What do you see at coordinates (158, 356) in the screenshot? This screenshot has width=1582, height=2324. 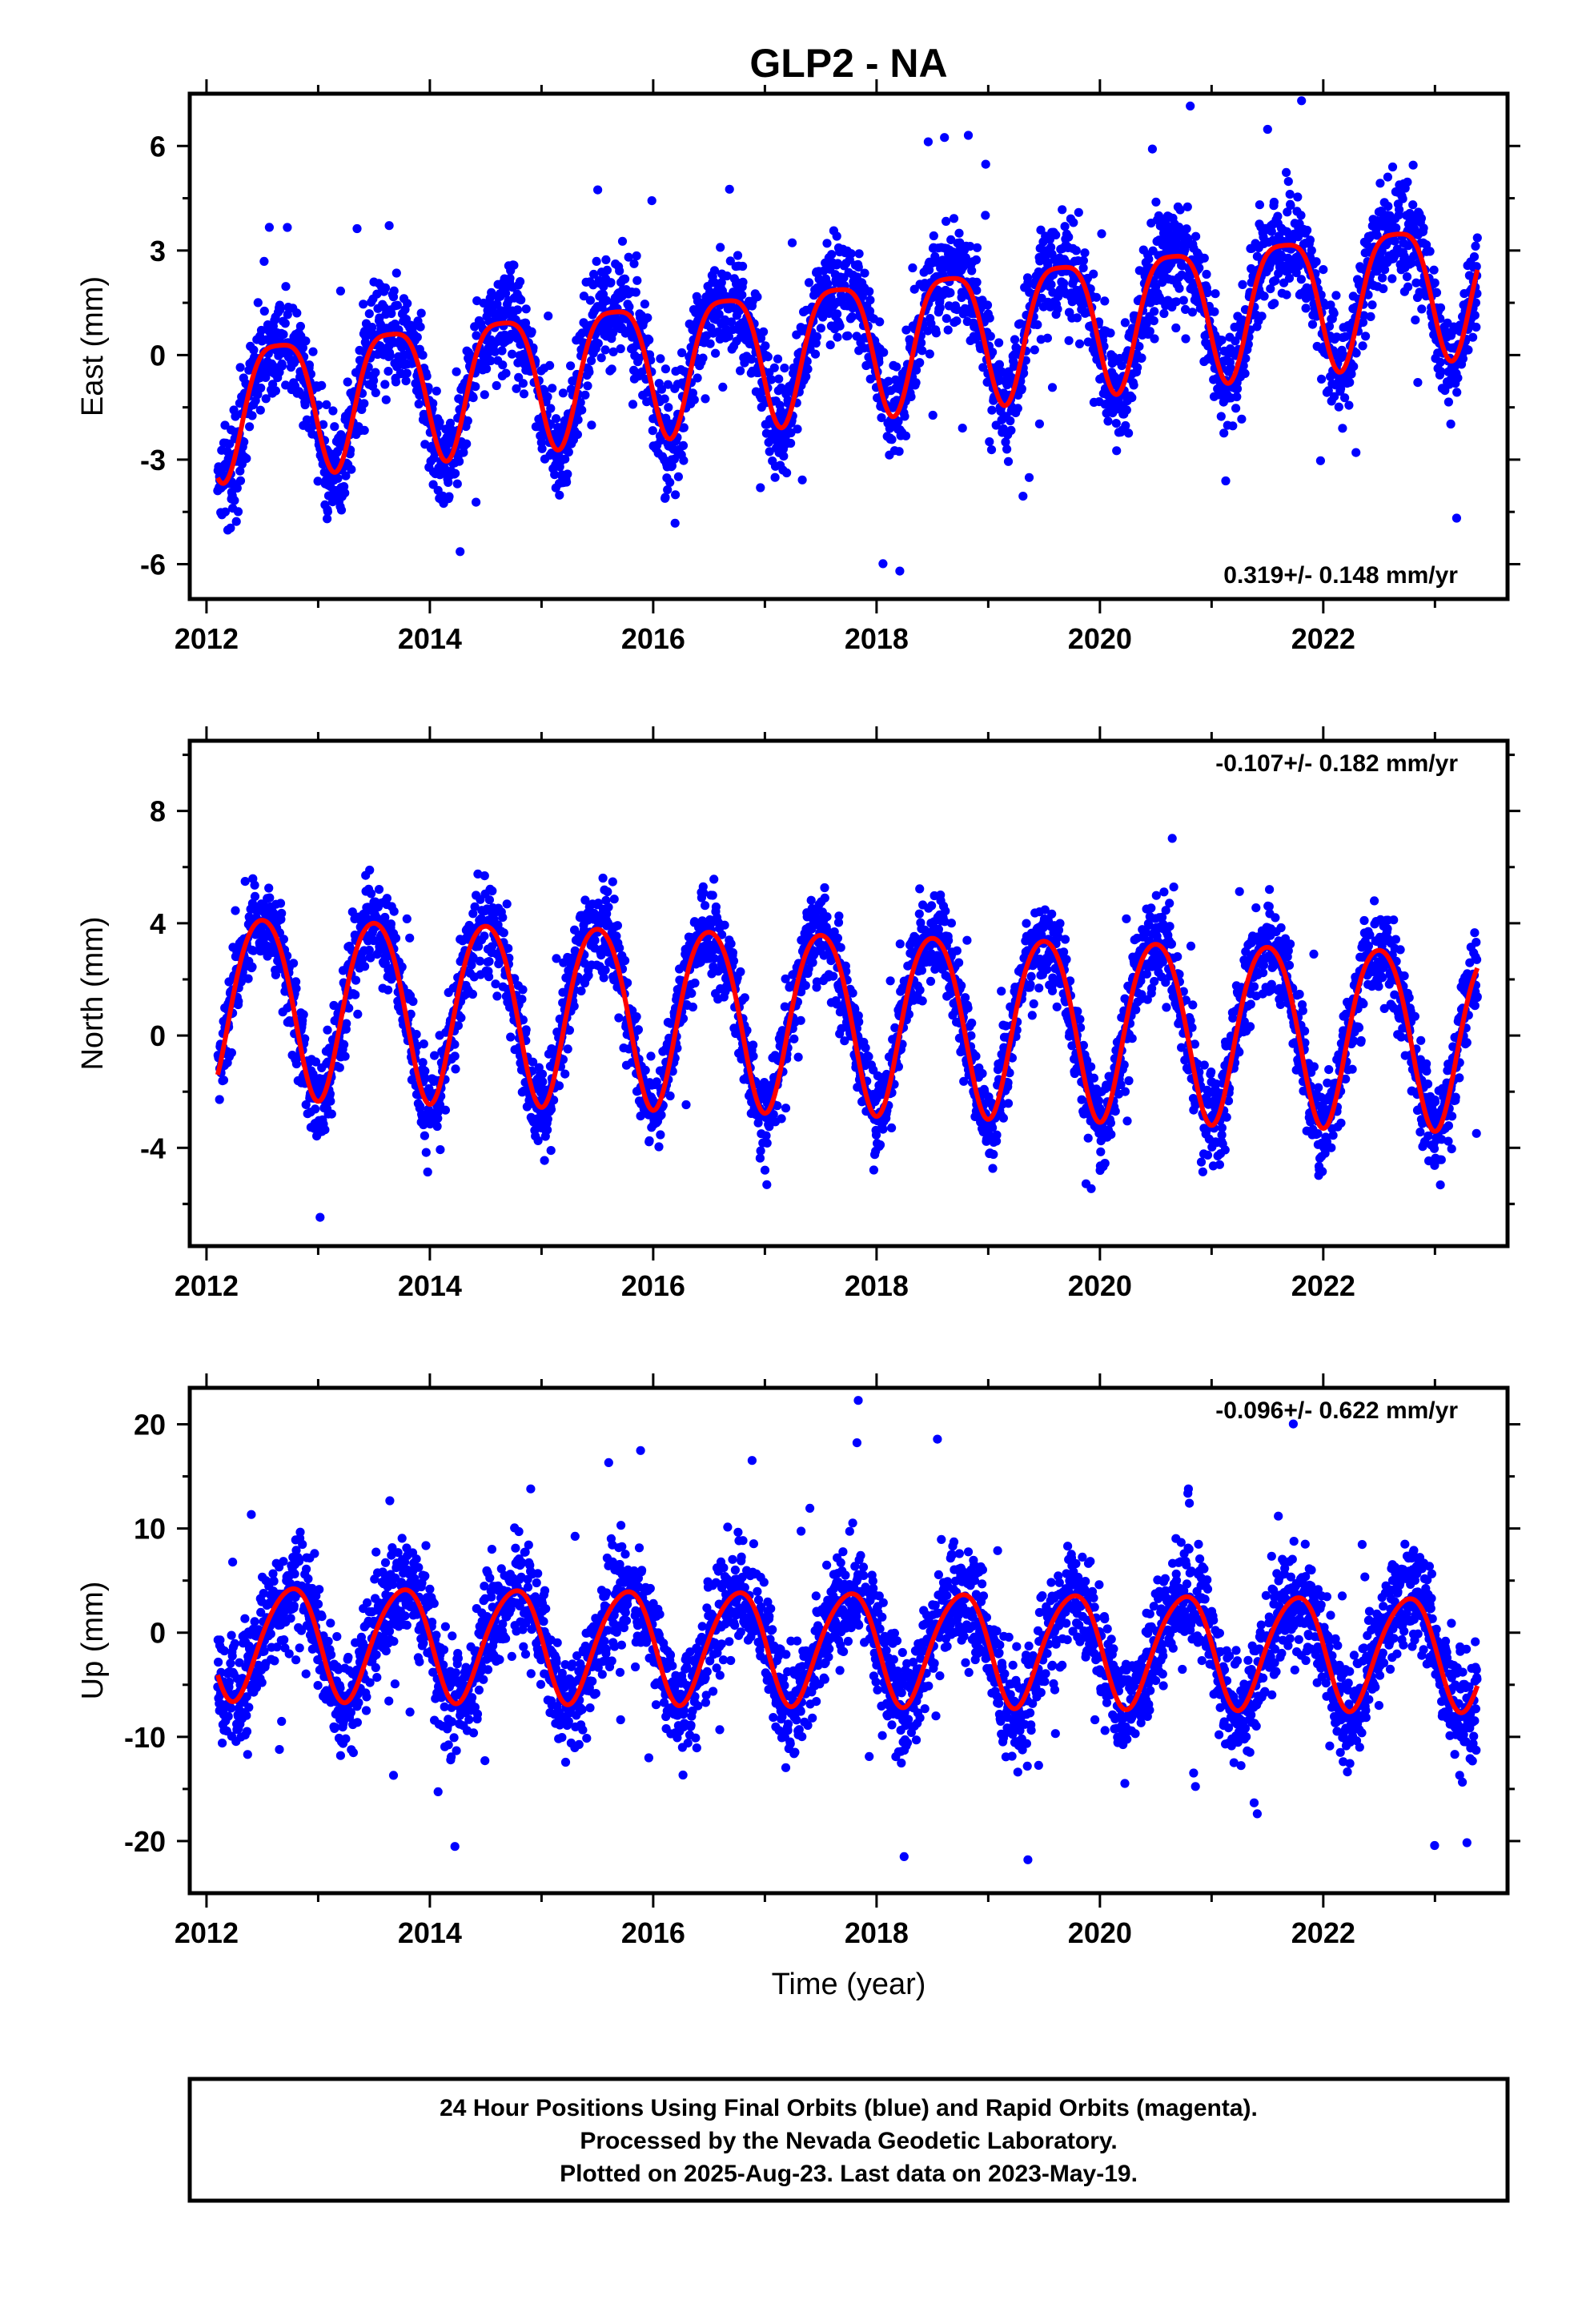 I see `east-y-tick-label: 0` at bounding box center [158, 356].